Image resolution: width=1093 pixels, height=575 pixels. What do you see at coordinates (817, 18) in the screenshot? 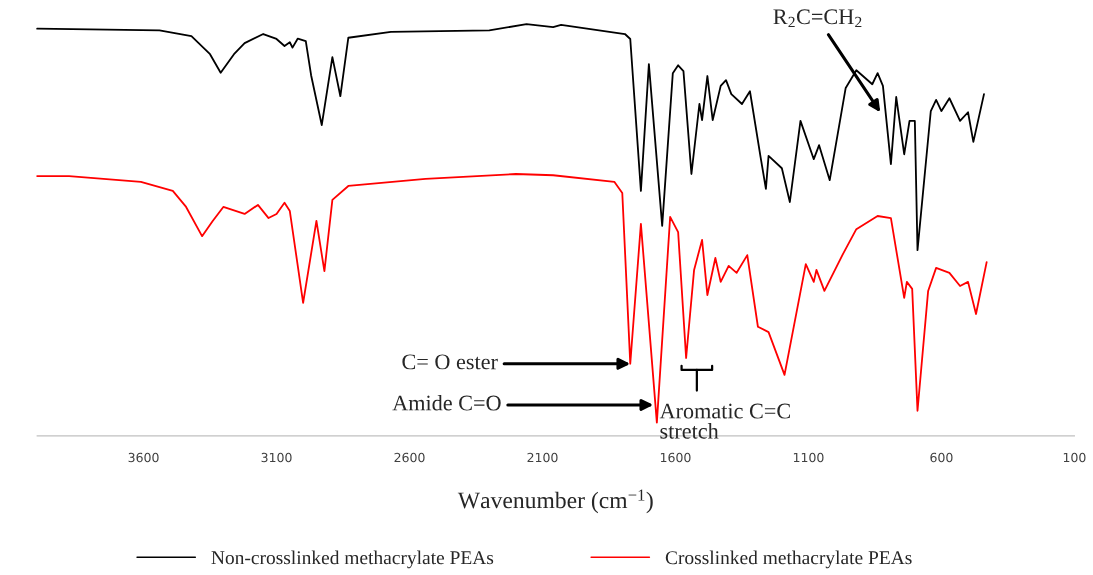
I see `annotation: R$_{2}$C=CH$_{2}$` at bounding box center [817, 18].